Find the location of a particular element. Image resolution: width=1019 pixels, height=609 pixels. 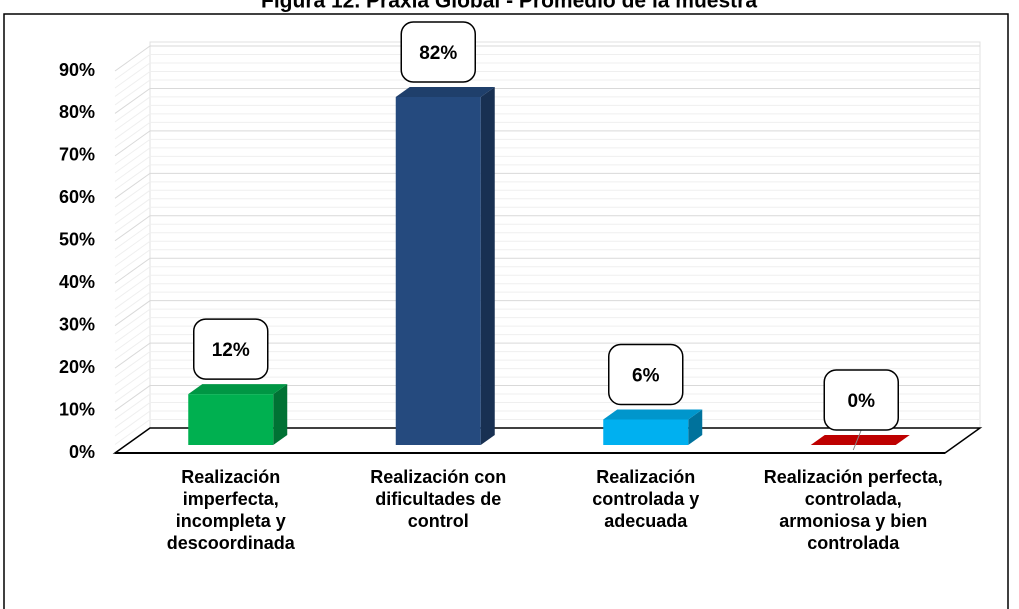

value-label: 12% is located at coordinates (231, 350).